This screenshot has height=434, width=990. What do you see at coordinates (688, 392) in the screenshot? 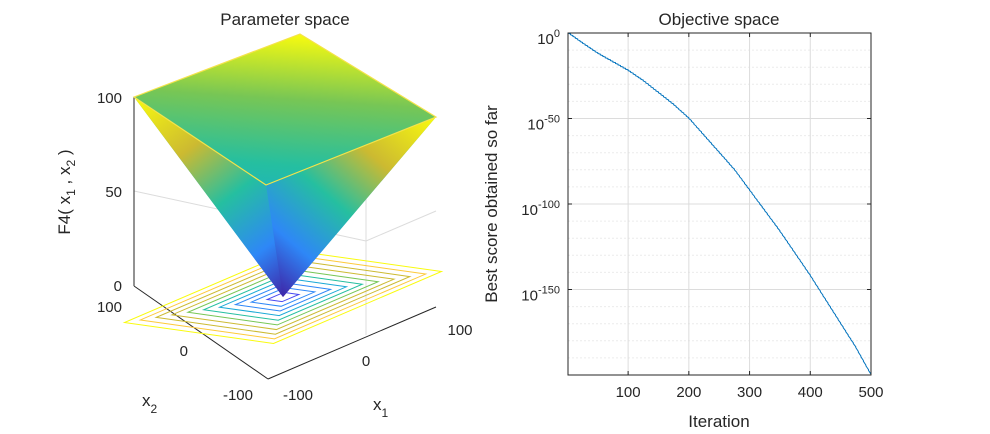
I see `x-tick-label: 200` at bounding box center [688, 392].